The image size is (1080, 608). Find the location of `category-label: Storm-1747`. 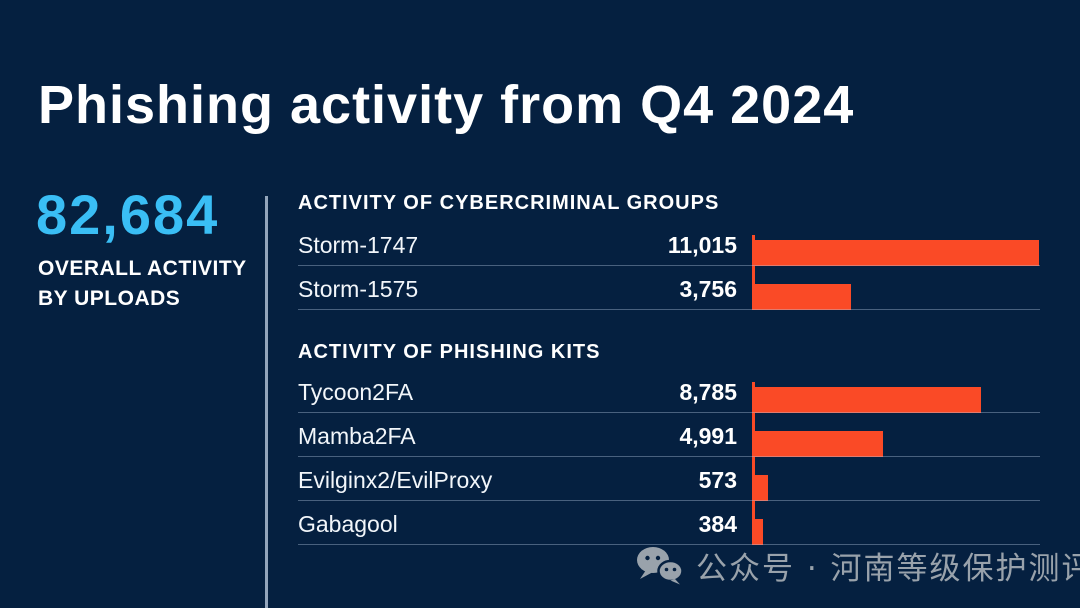

category-label: Storm-1747 is located at coordinates (358, 245).